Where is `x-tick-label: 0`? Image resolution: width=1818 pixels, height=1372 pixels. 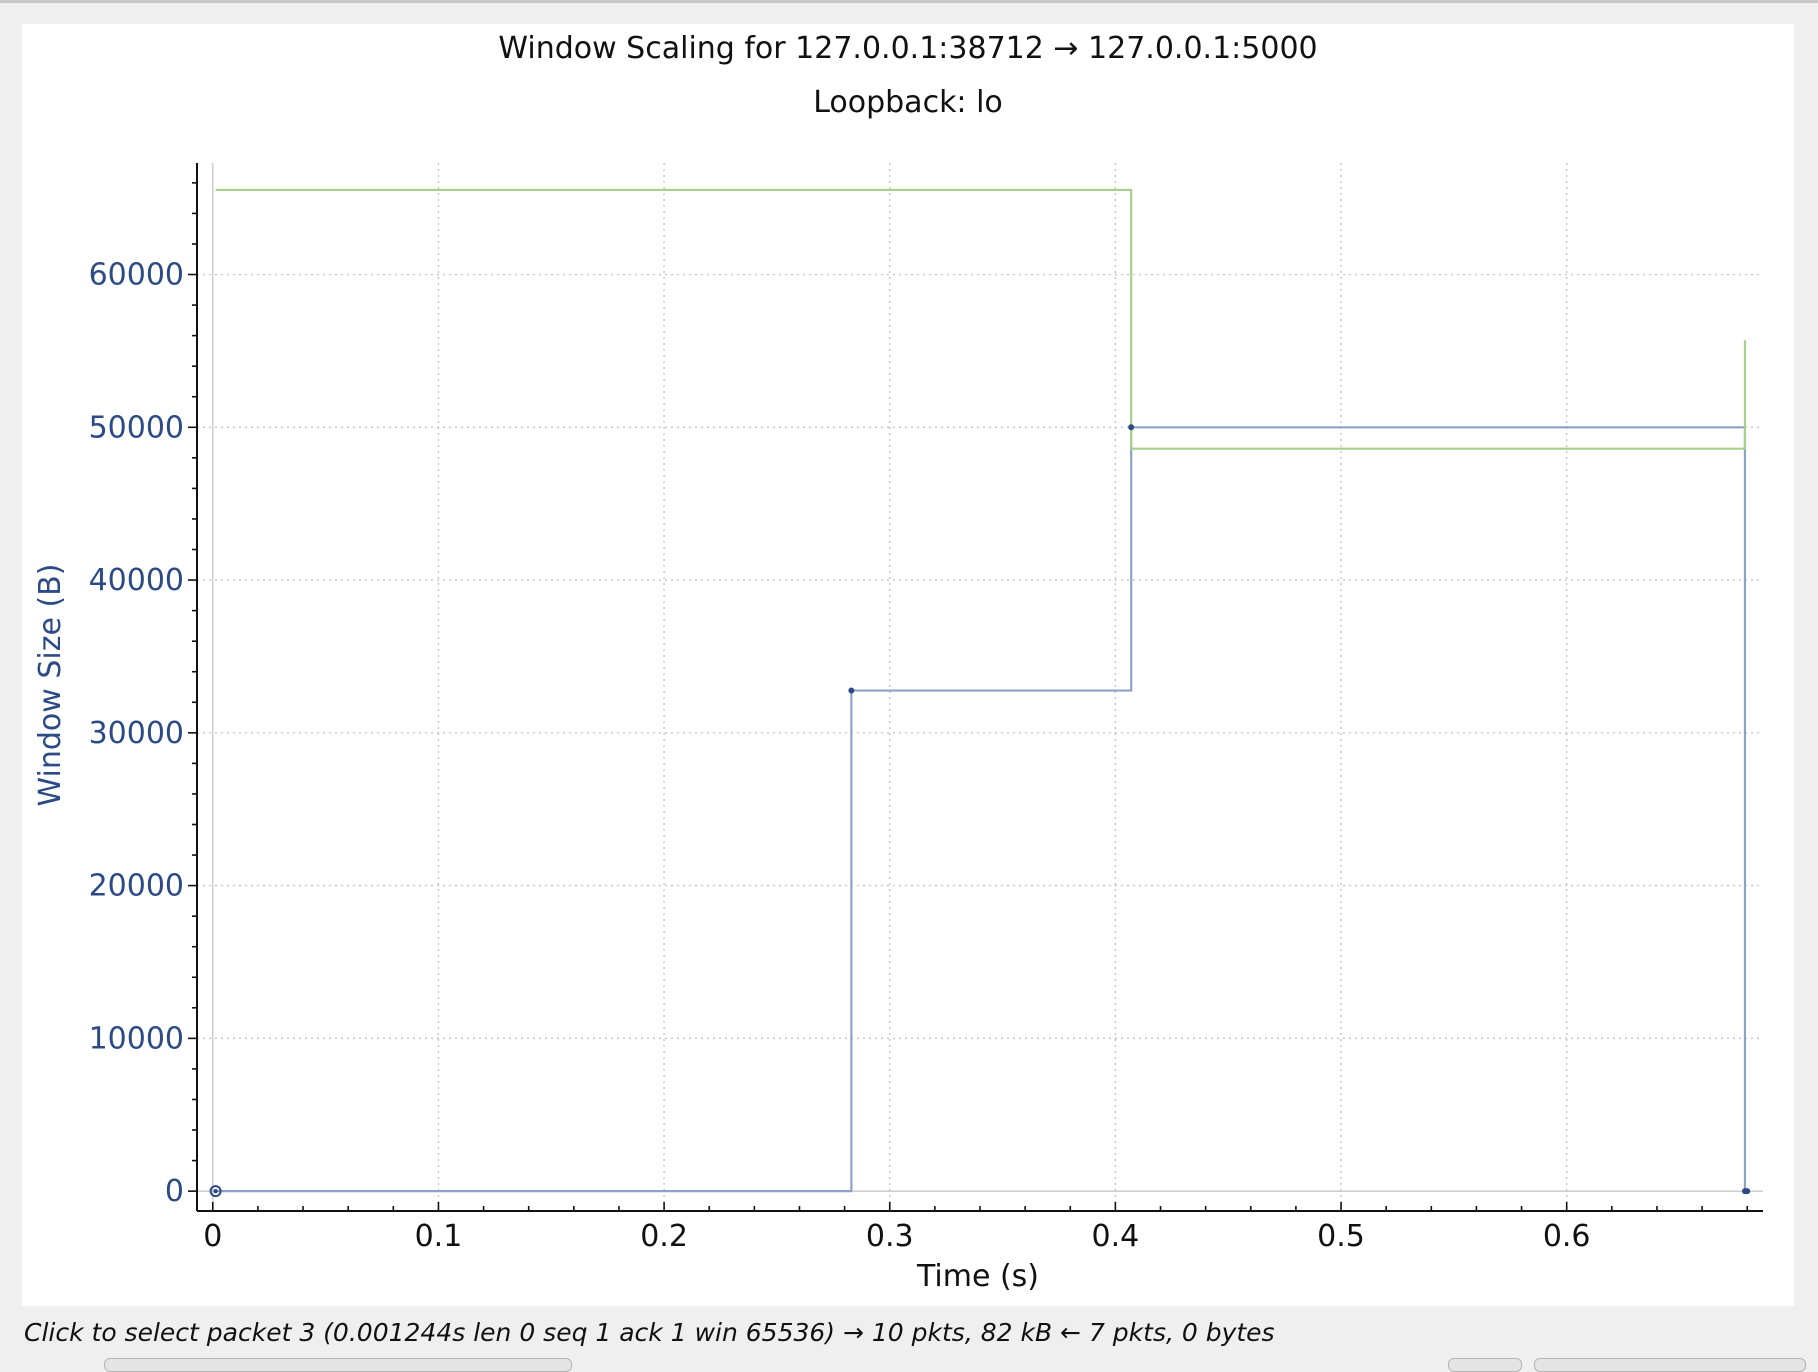
x-tick-label: 0 is located at coordinates (212, 1236).